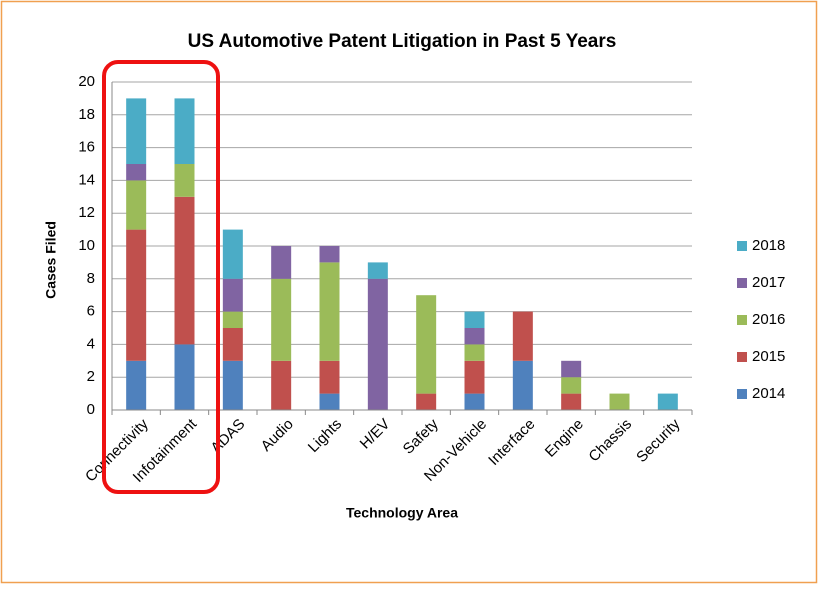 The image size is (819, 590). I want to click on y-tick-label: 0, so click(91, 409).